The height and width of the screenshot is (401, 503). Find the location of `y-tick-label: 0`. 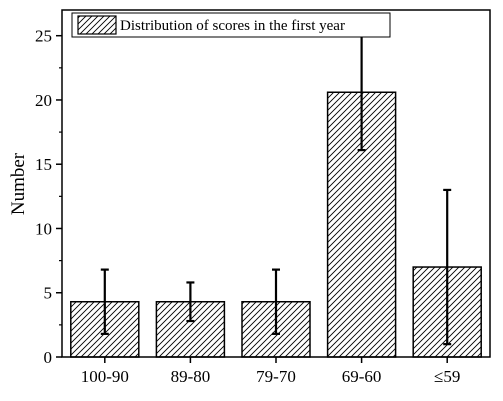

y-tick-label: 0 is located at coordinates (48, 357).